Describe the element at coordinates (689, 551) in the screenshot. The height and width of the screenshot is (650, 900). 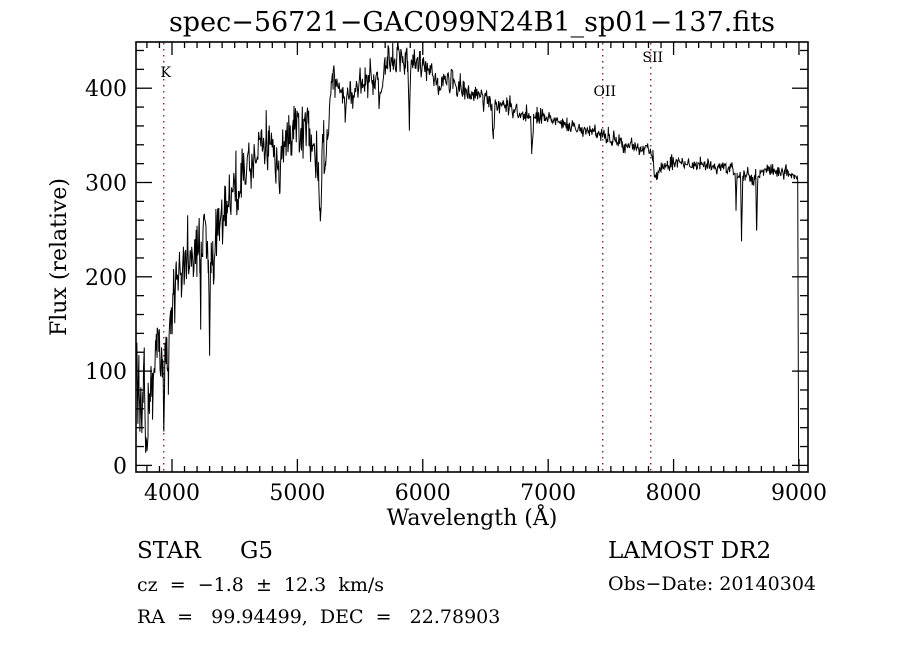
I see `survey-label: LAMOST DR2` at that location.